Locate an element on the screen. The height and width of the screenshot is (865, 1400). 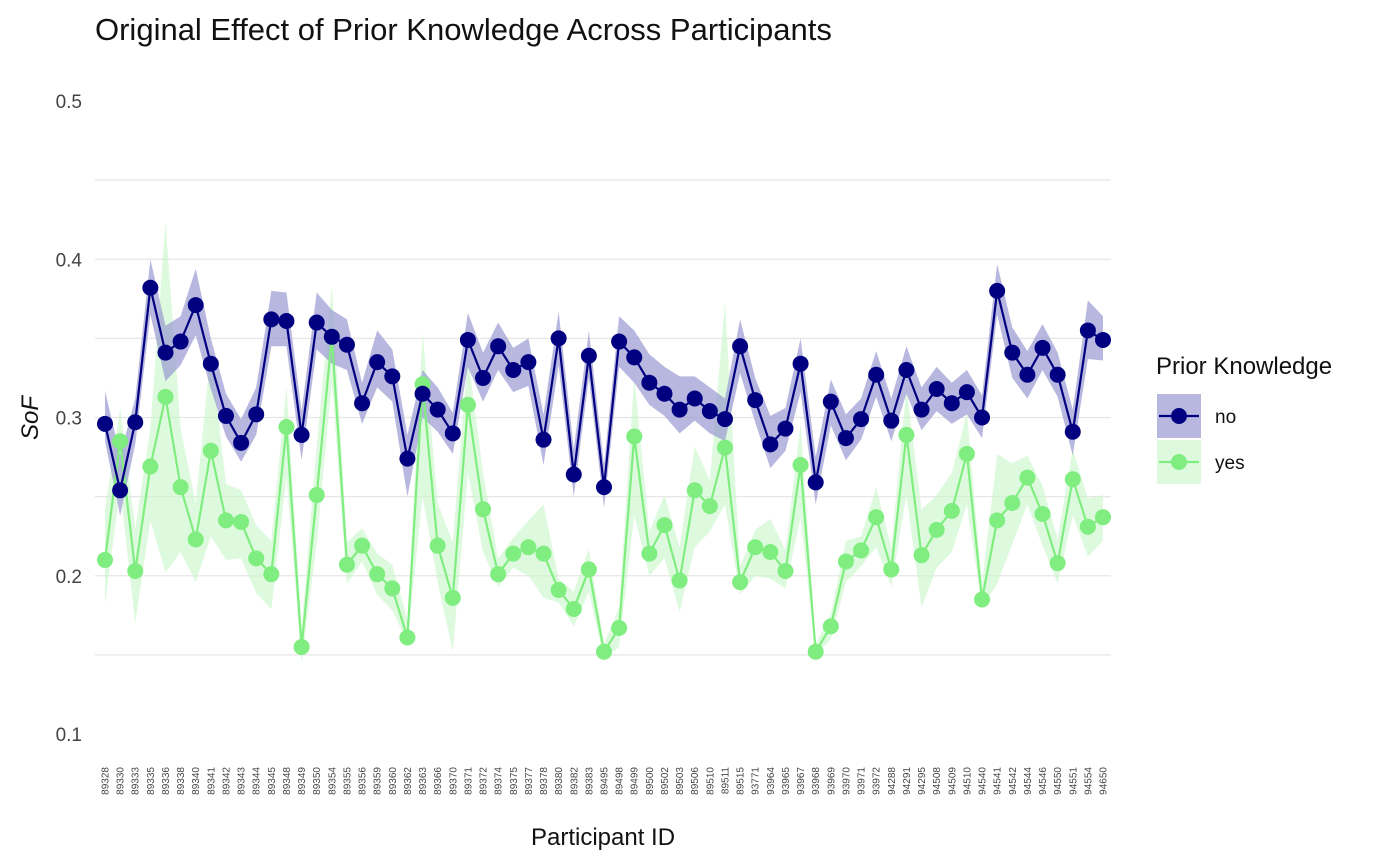
x-tick-label: 94546 is located at coordinates (1043, 781).